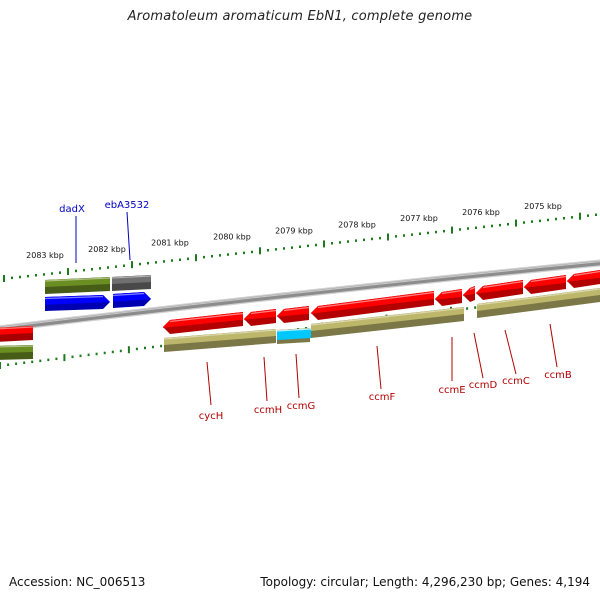 The width and height of the screenshot is (600, 600). I want to click on gene-label-ccmh: ccmH, so click(268, 410).